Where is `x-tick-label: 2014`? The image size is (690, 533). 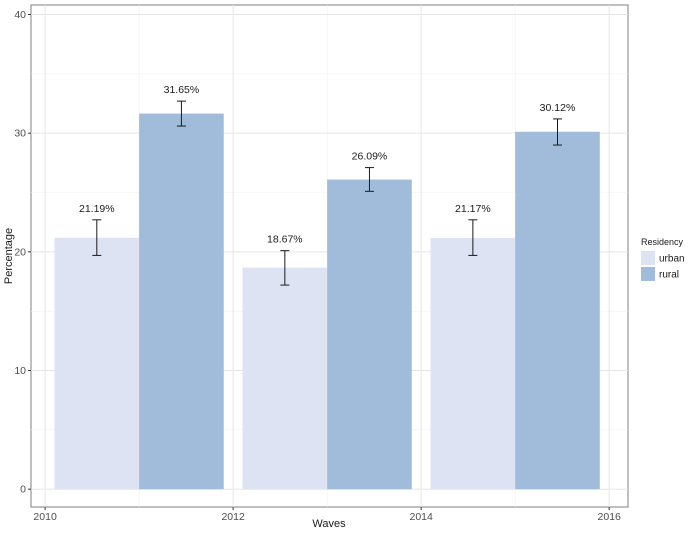
x-tick-label: 2014 is located at coordinates (421, 517).